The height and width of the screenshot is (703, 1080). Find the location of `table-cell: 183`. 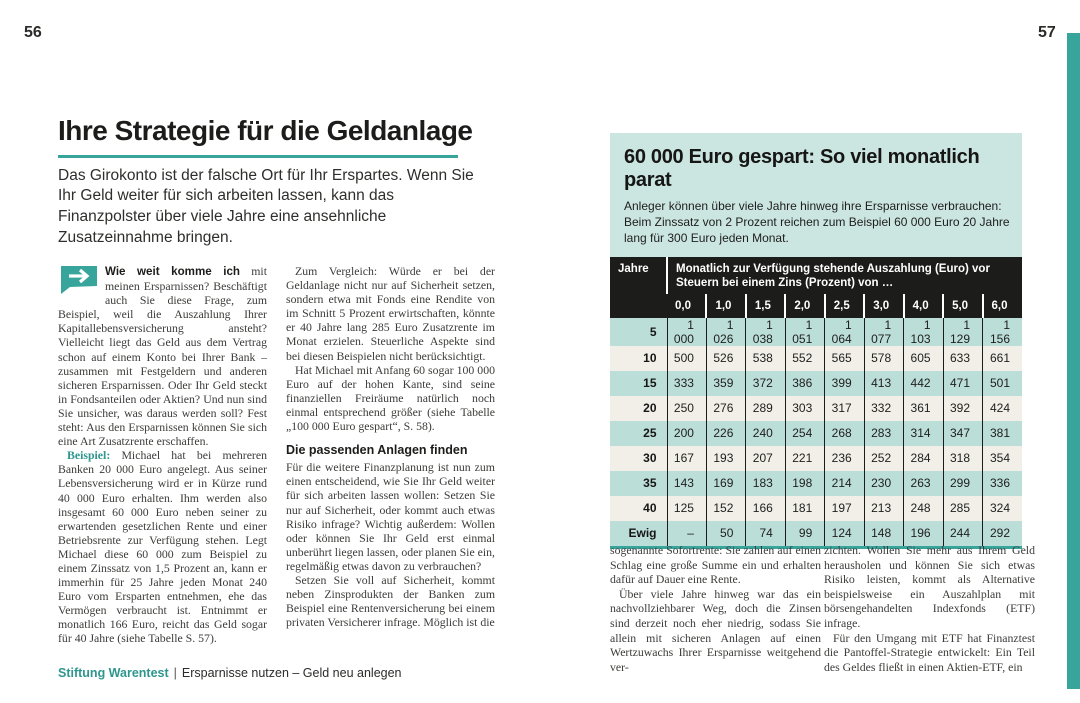

table-cell: 183 is located at coordinates (765, 483).